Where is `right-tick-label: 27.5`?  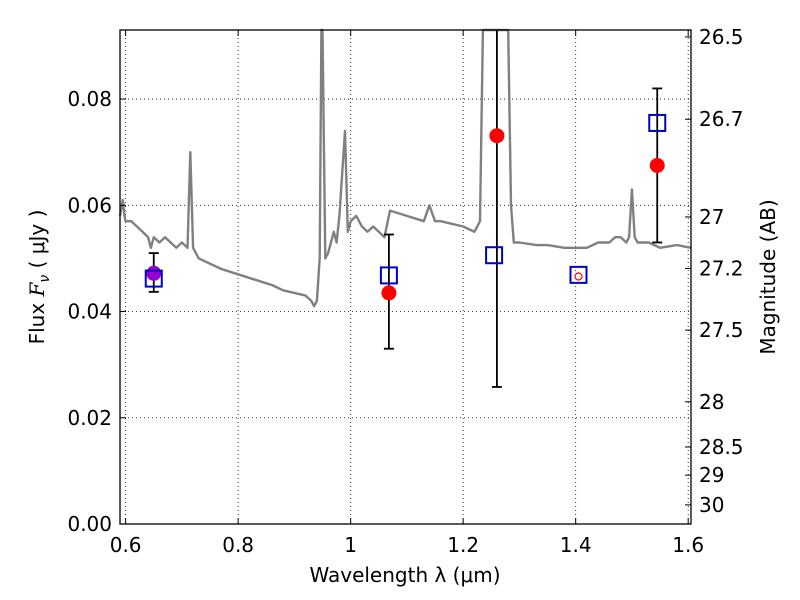 right-tick-label: 27.5 is located at coordinates (721, 330).